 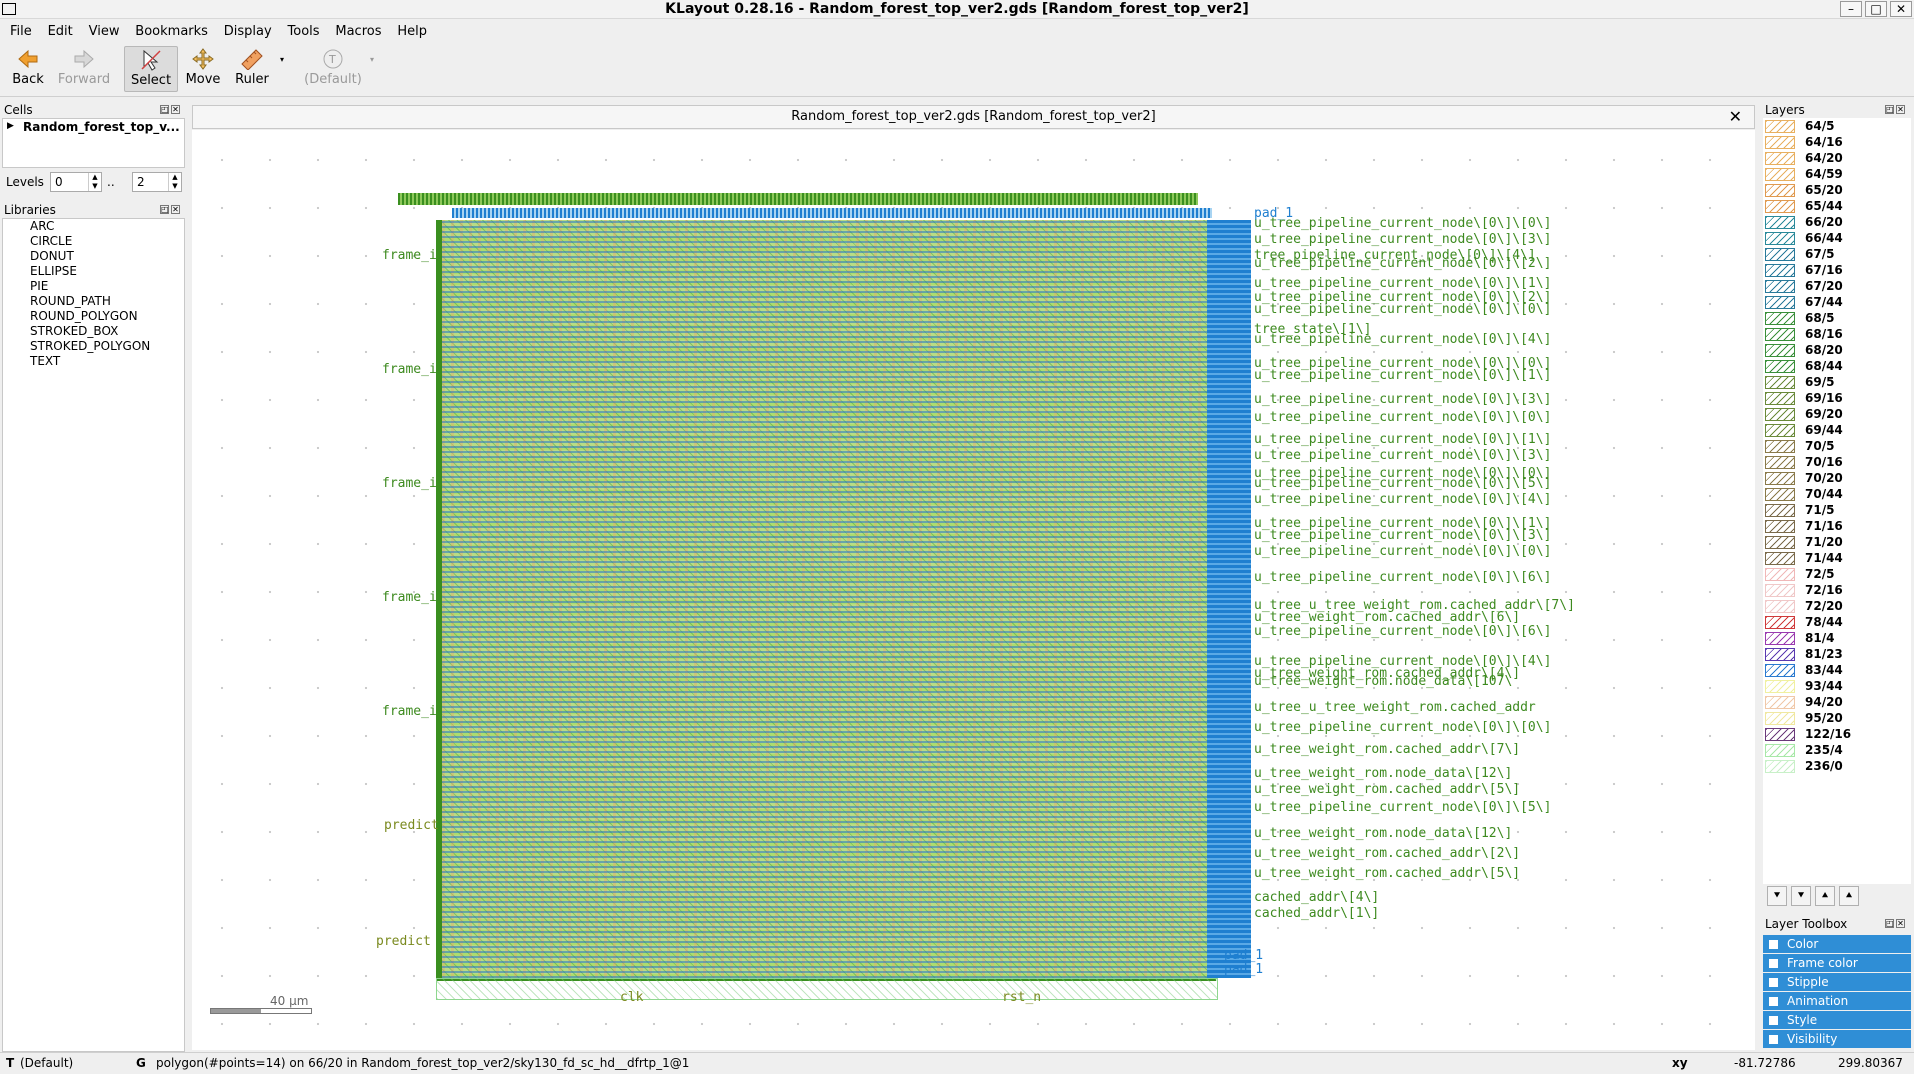 What do you see at coordinates (1837, 510) in the screenshot?
I see `layer-row: 71/5` at bounding box center [1837, 510].